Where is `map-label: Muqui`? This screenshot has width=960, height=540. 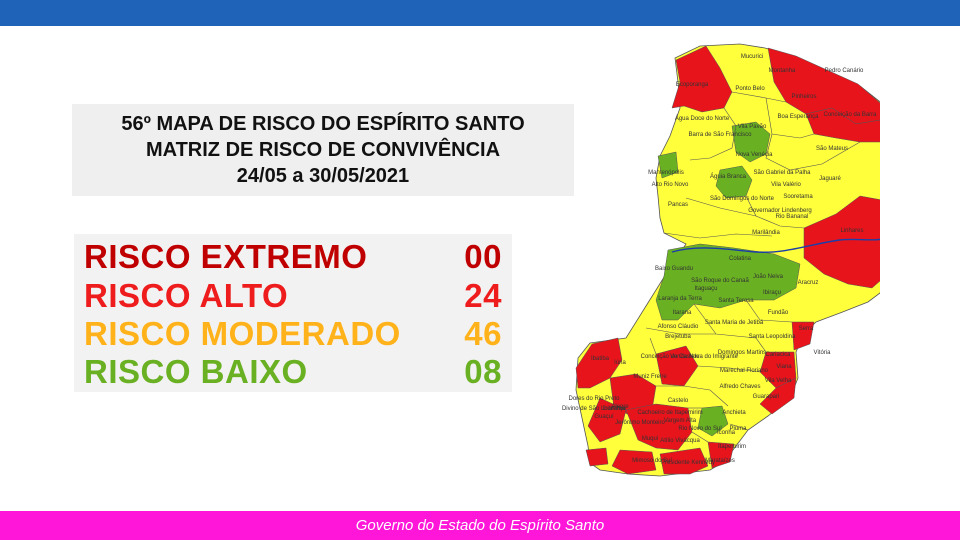 map-label: Muqui is located at coordinates (650, 439).